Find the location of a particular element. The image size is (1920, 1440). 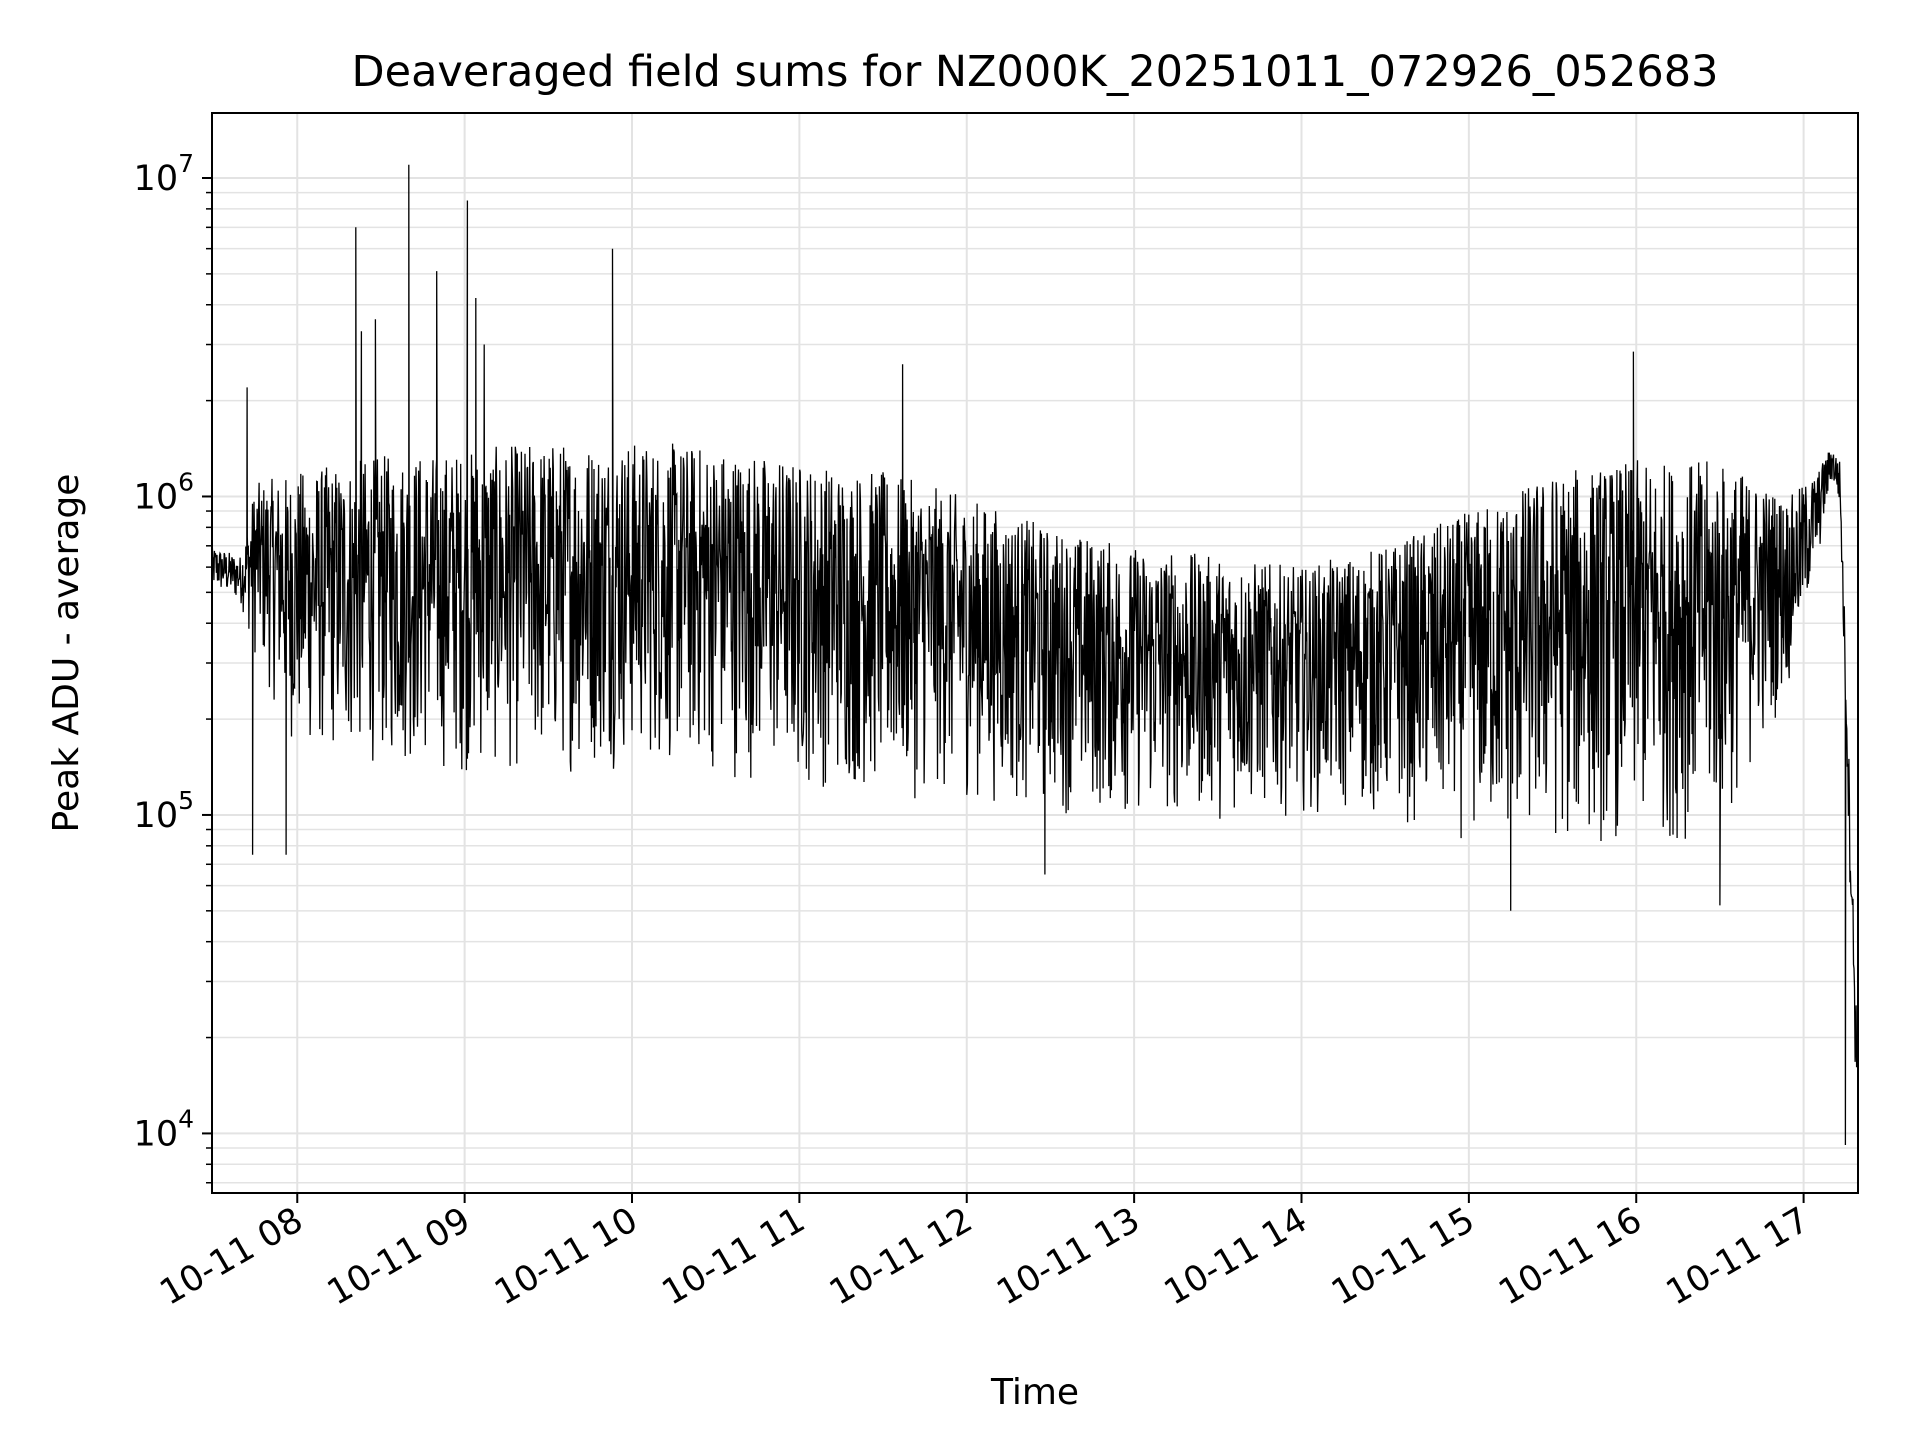

x-tick-label: 10-11 11 is located at coordinates (734, 1256).